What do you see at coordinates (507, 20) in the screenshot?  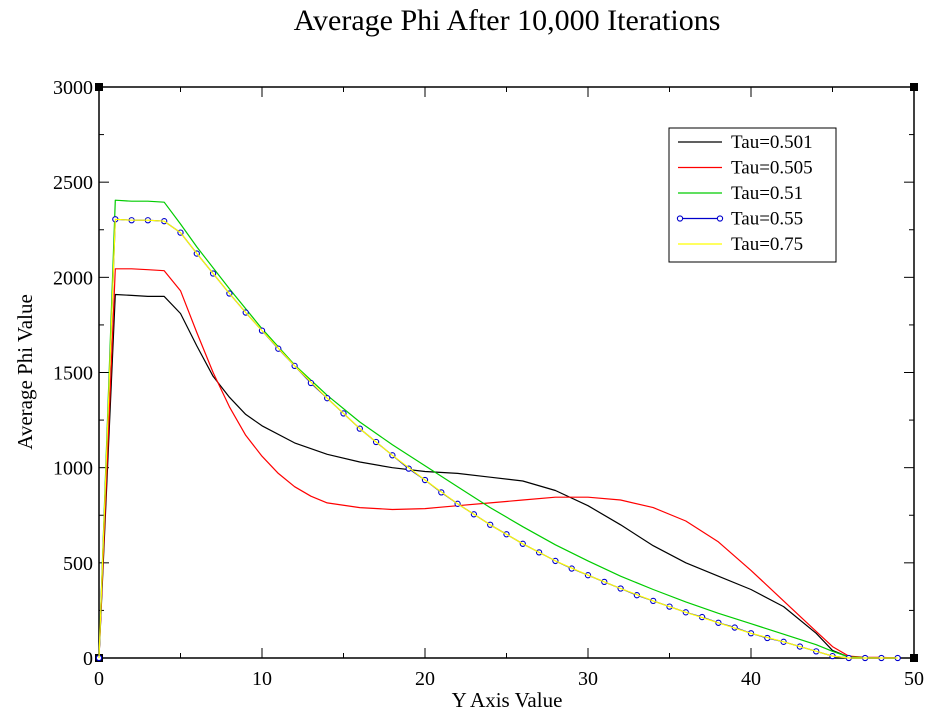 I see `chart-title: Average Phi After 10,000 Iterations` at bounding box center [507, 20].